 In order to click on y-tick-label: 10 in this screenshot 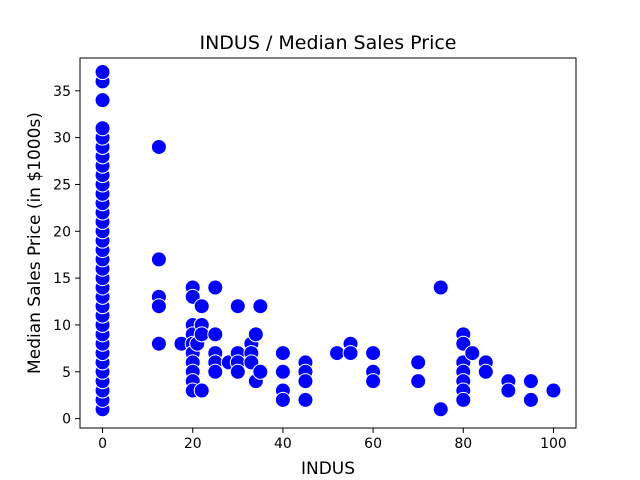, I will do `click(62, 326)`.